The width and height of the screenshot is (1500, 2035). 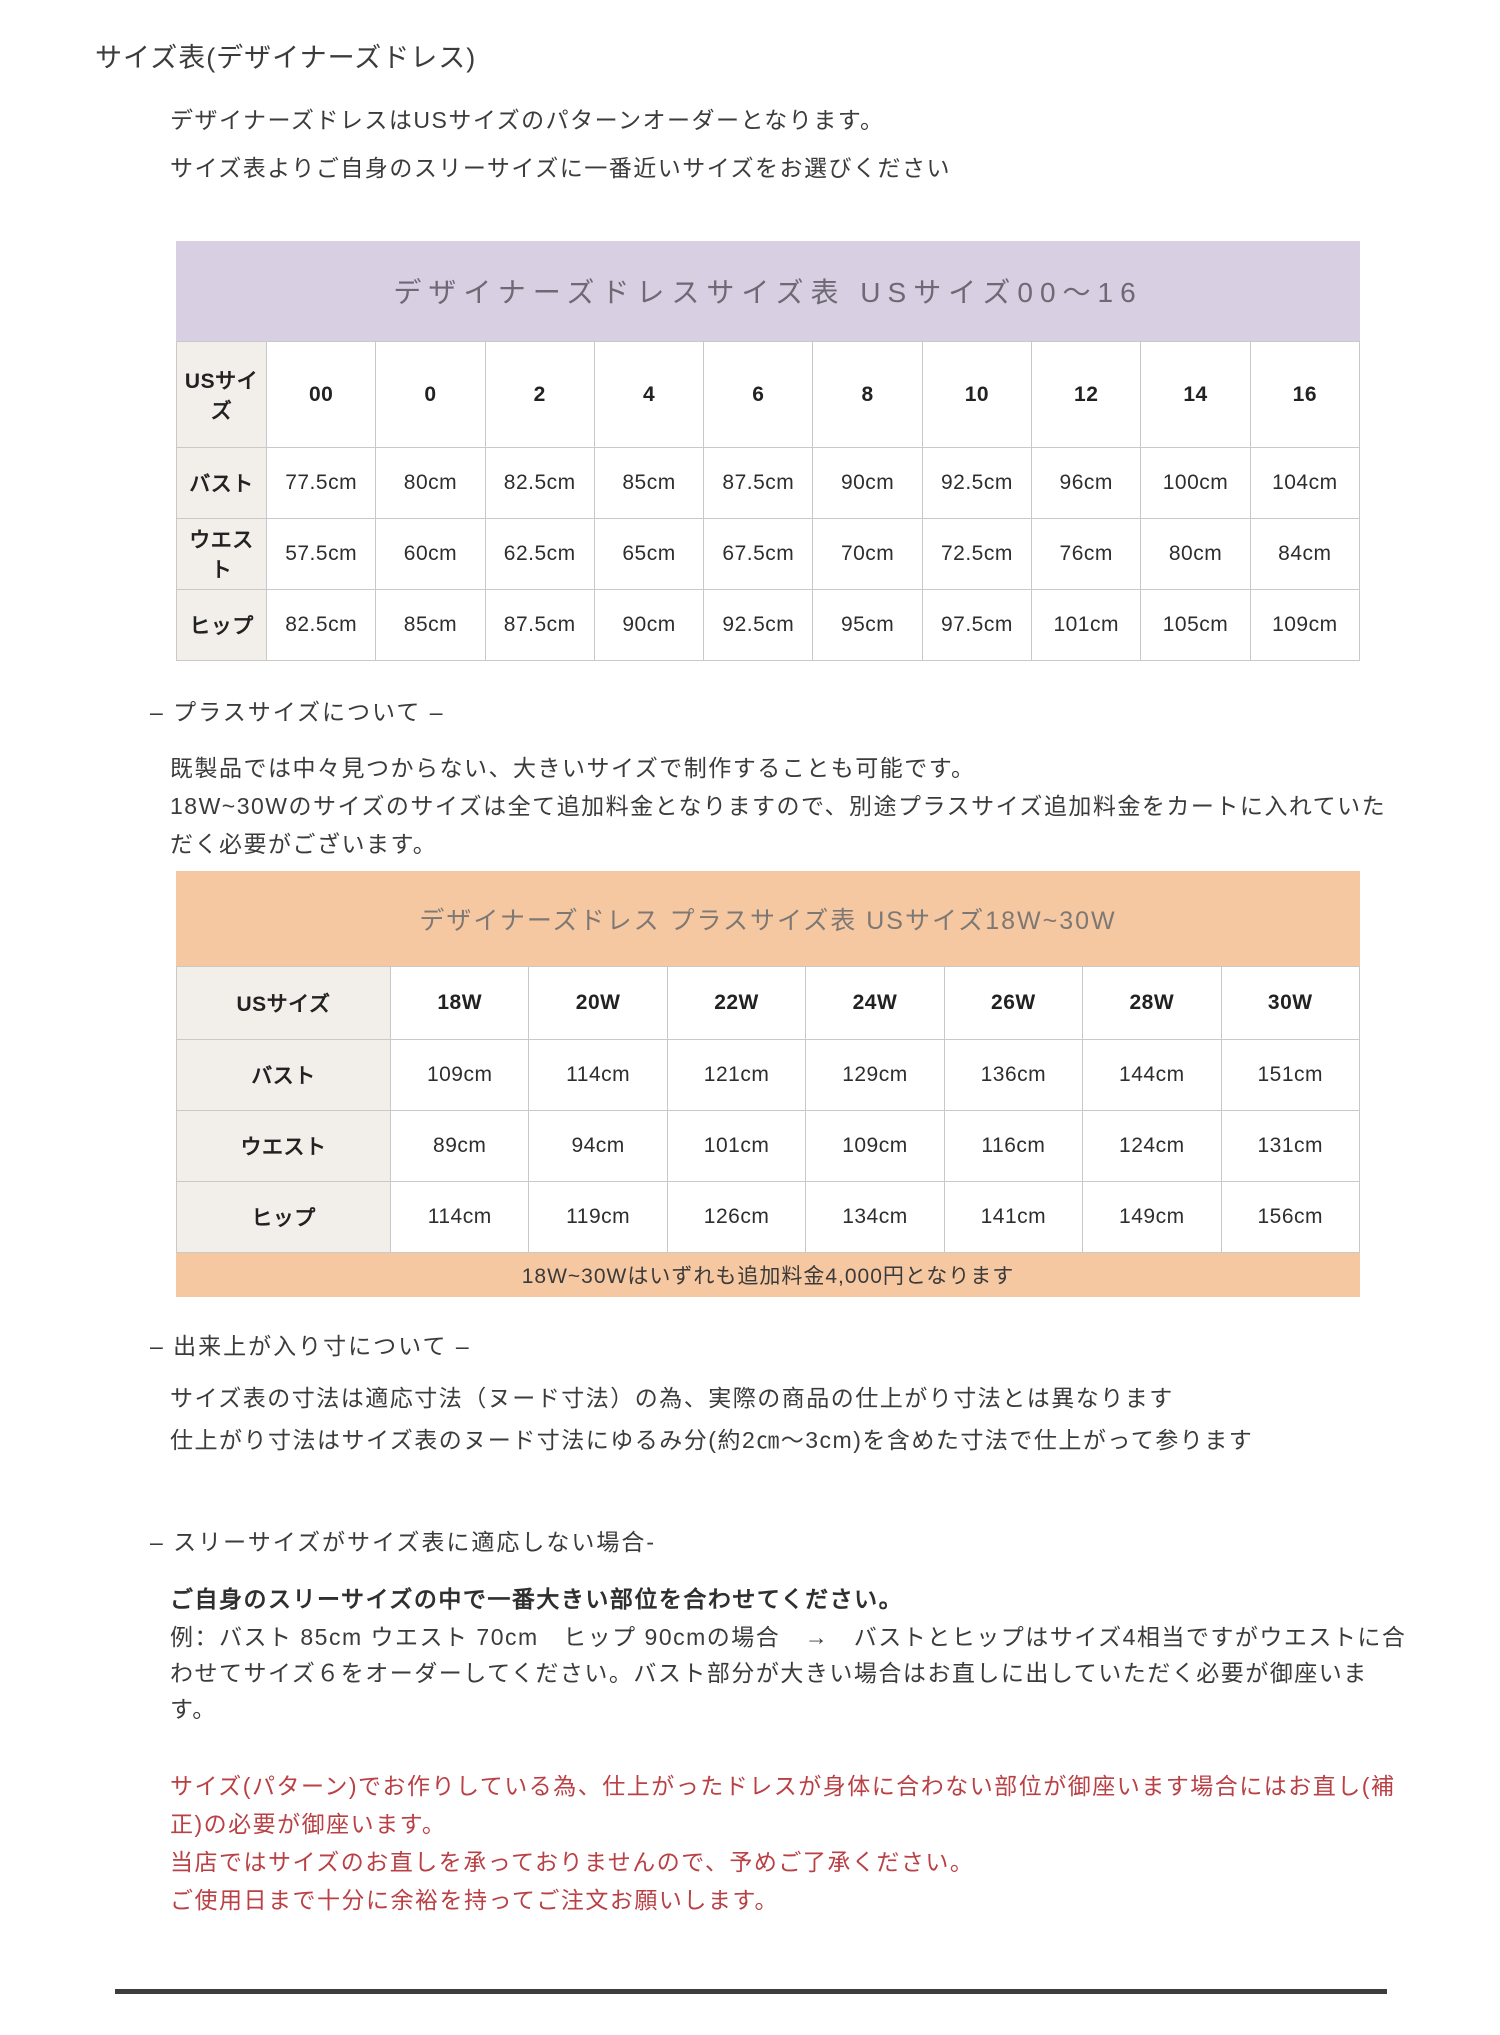 What do you see at coordinates (539, 394) in the screenshot?
I see `size-header-cell: 2` at bounding box center [539, 394].